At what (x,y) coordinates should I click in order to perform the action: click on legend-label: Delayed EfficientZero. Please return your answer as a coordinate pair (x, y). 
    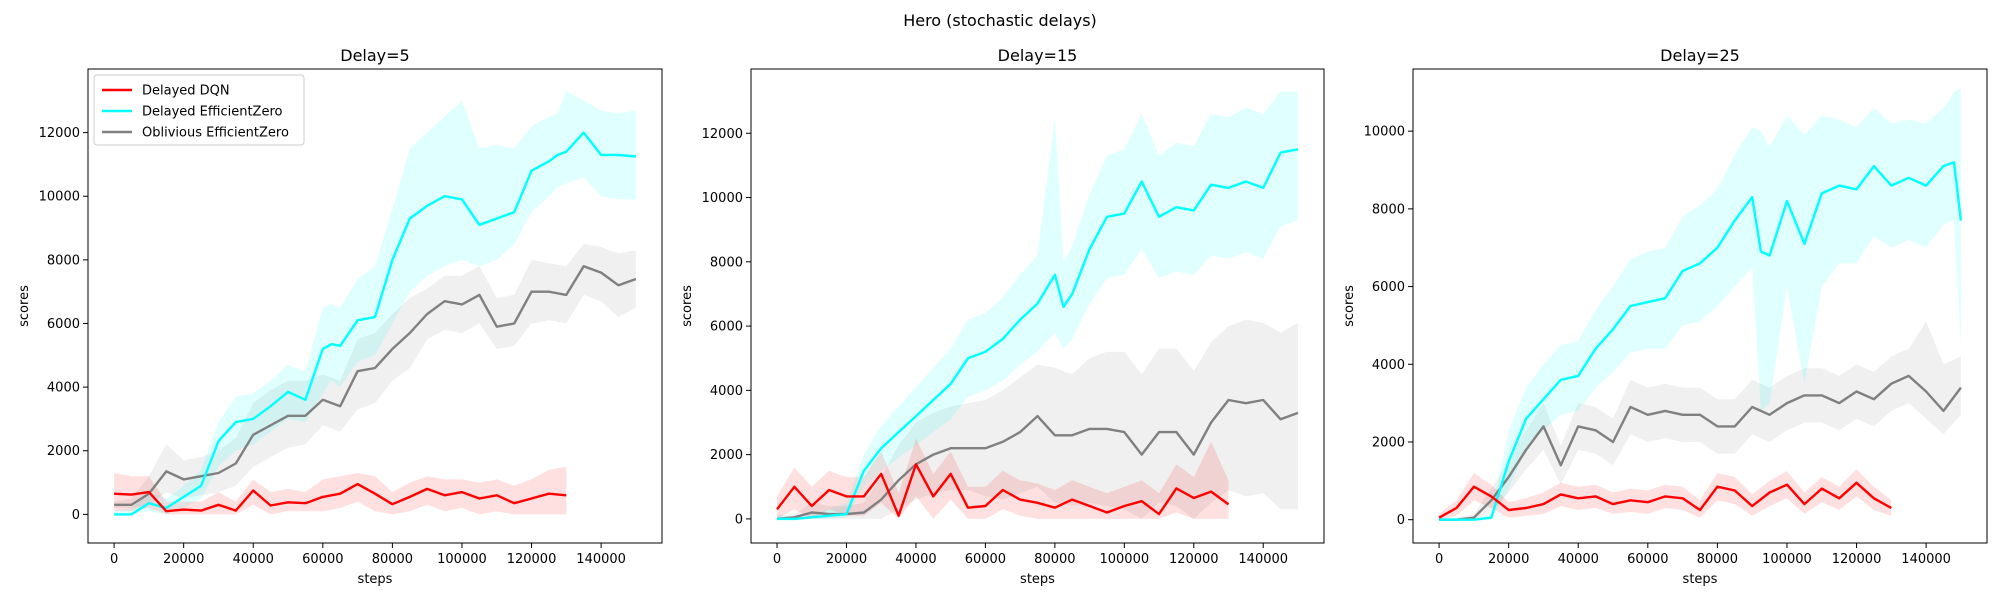
    Looking at the image, I should click on (212, 112).